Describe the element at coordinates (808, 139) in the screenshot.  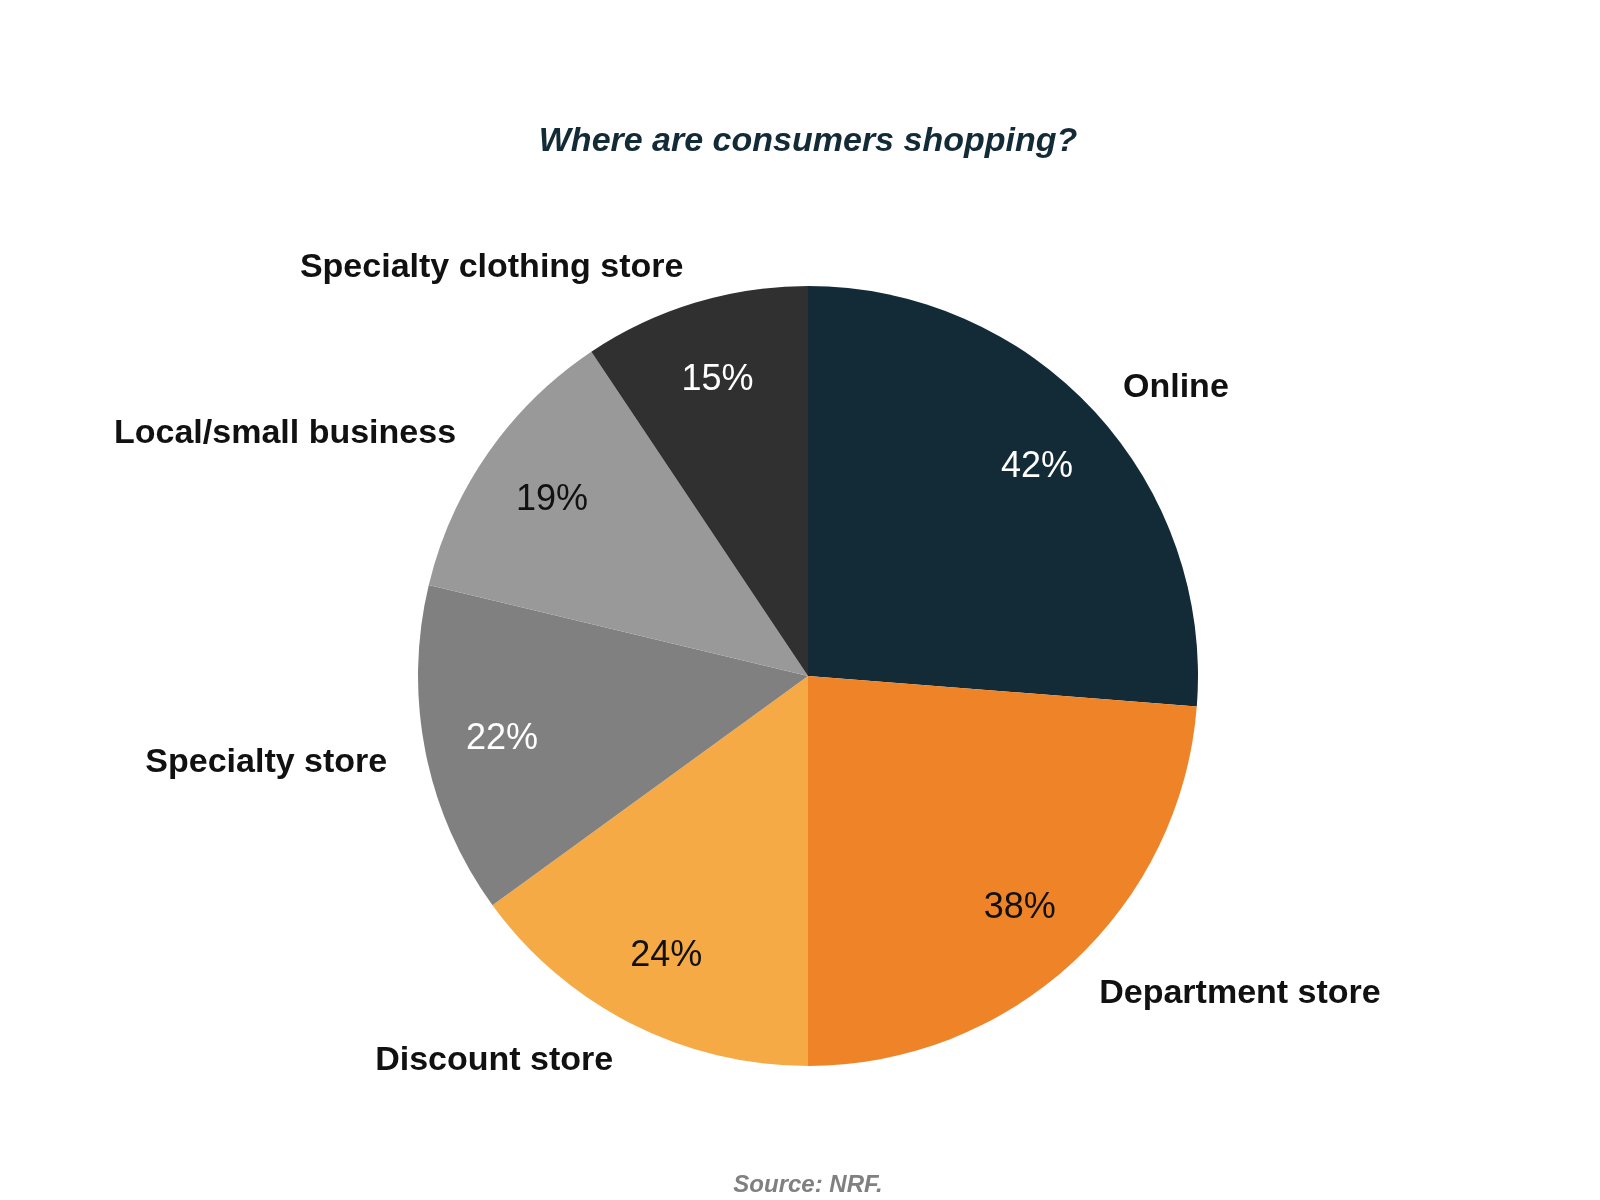
I see `chart-title: Where are consumers shopping?` at that location.